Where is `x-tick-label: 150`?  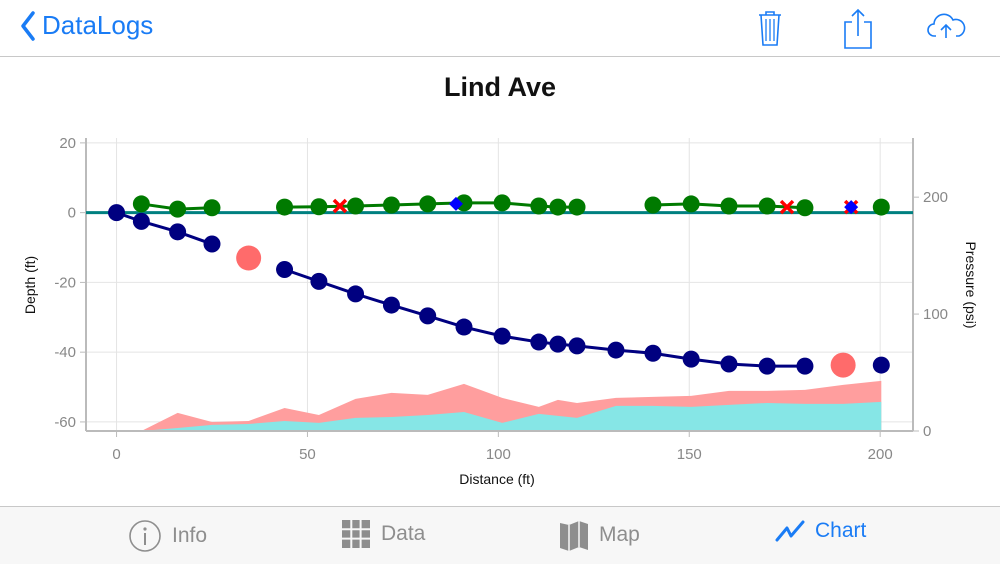 x-tick-label: 150 is located at coordinates (689, 454).